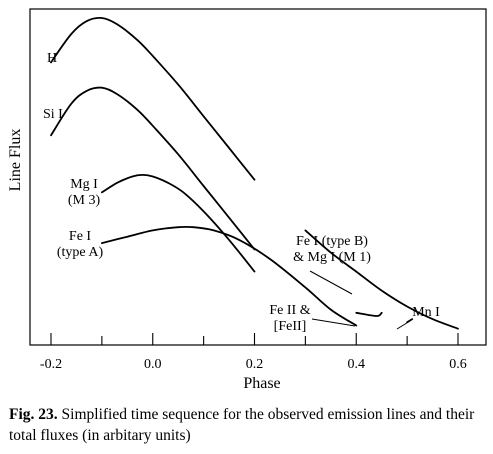  I want to click on series-label-mg-i-m-3: Mg I (M 3), so click(84, 192).